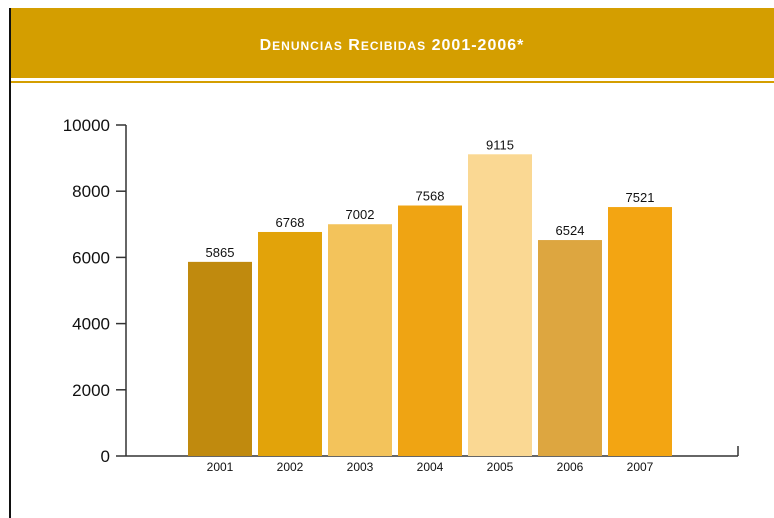 The image size is (774, 518). I want to click on data-label-2005: 9115, so click(500, 144).